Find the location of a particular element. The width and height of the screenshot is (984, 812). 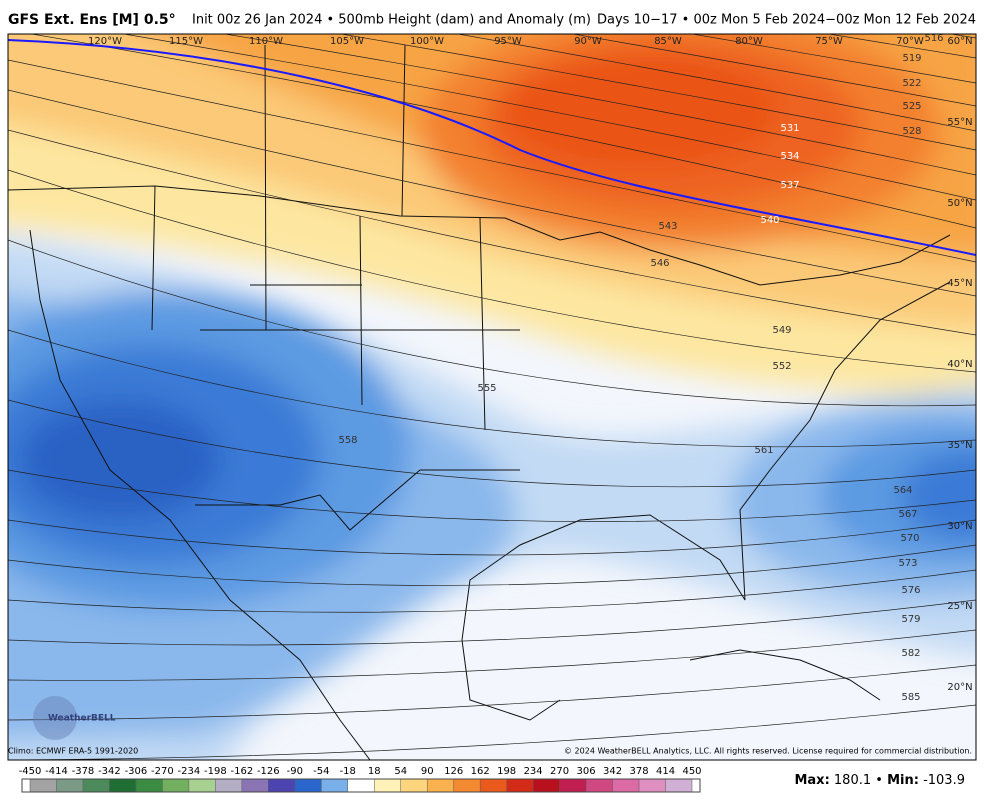

colorbar-tick-label: 270 is located at coordinates (559, 771).